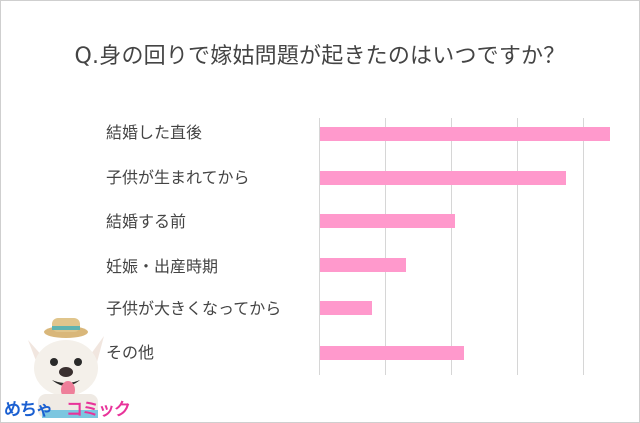 The height and width of the screenshot is (423, 640). I want to click on category-label: 結婚した直後, so click(154, 132).